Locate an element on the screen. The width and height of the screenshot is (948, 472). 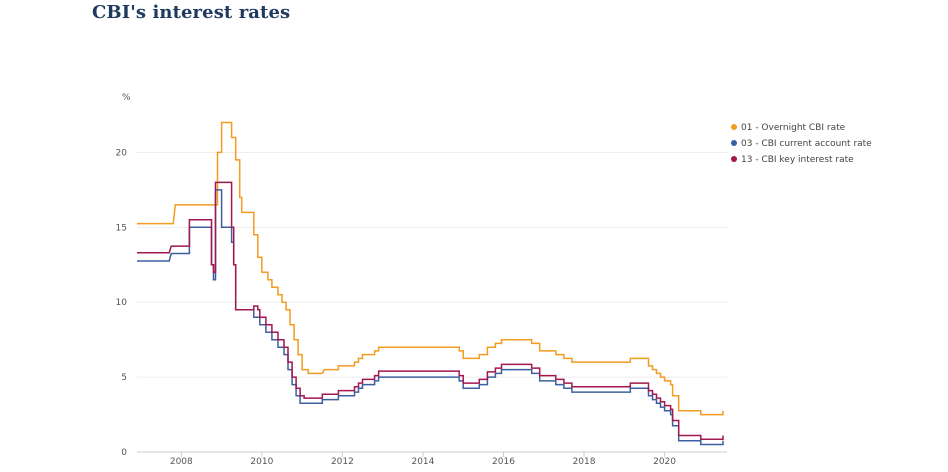
y-tick-label: 15 is located at coordinates (121, 228).